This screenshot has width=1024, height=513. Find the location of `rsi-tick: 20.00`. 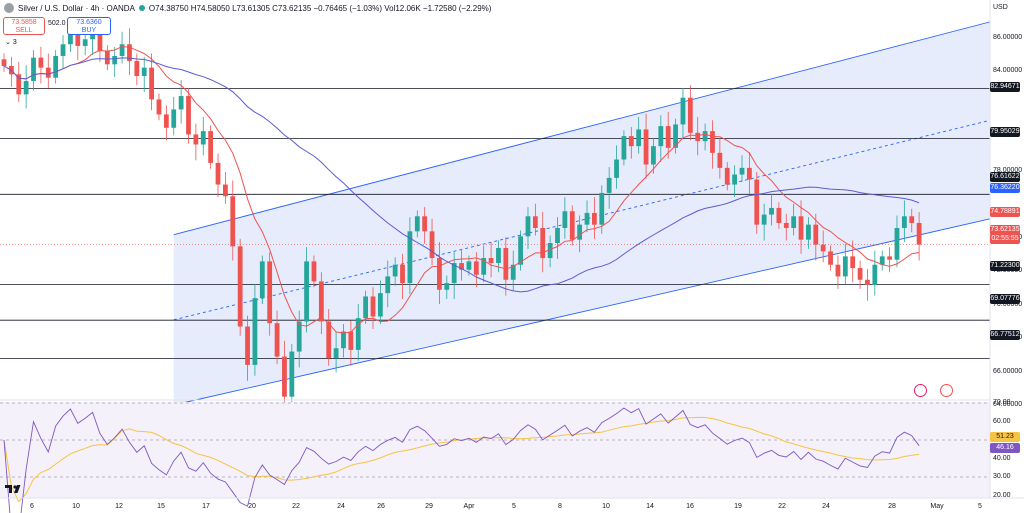

rsi-tick: 20.00 is located at coordinates (1002, 495).